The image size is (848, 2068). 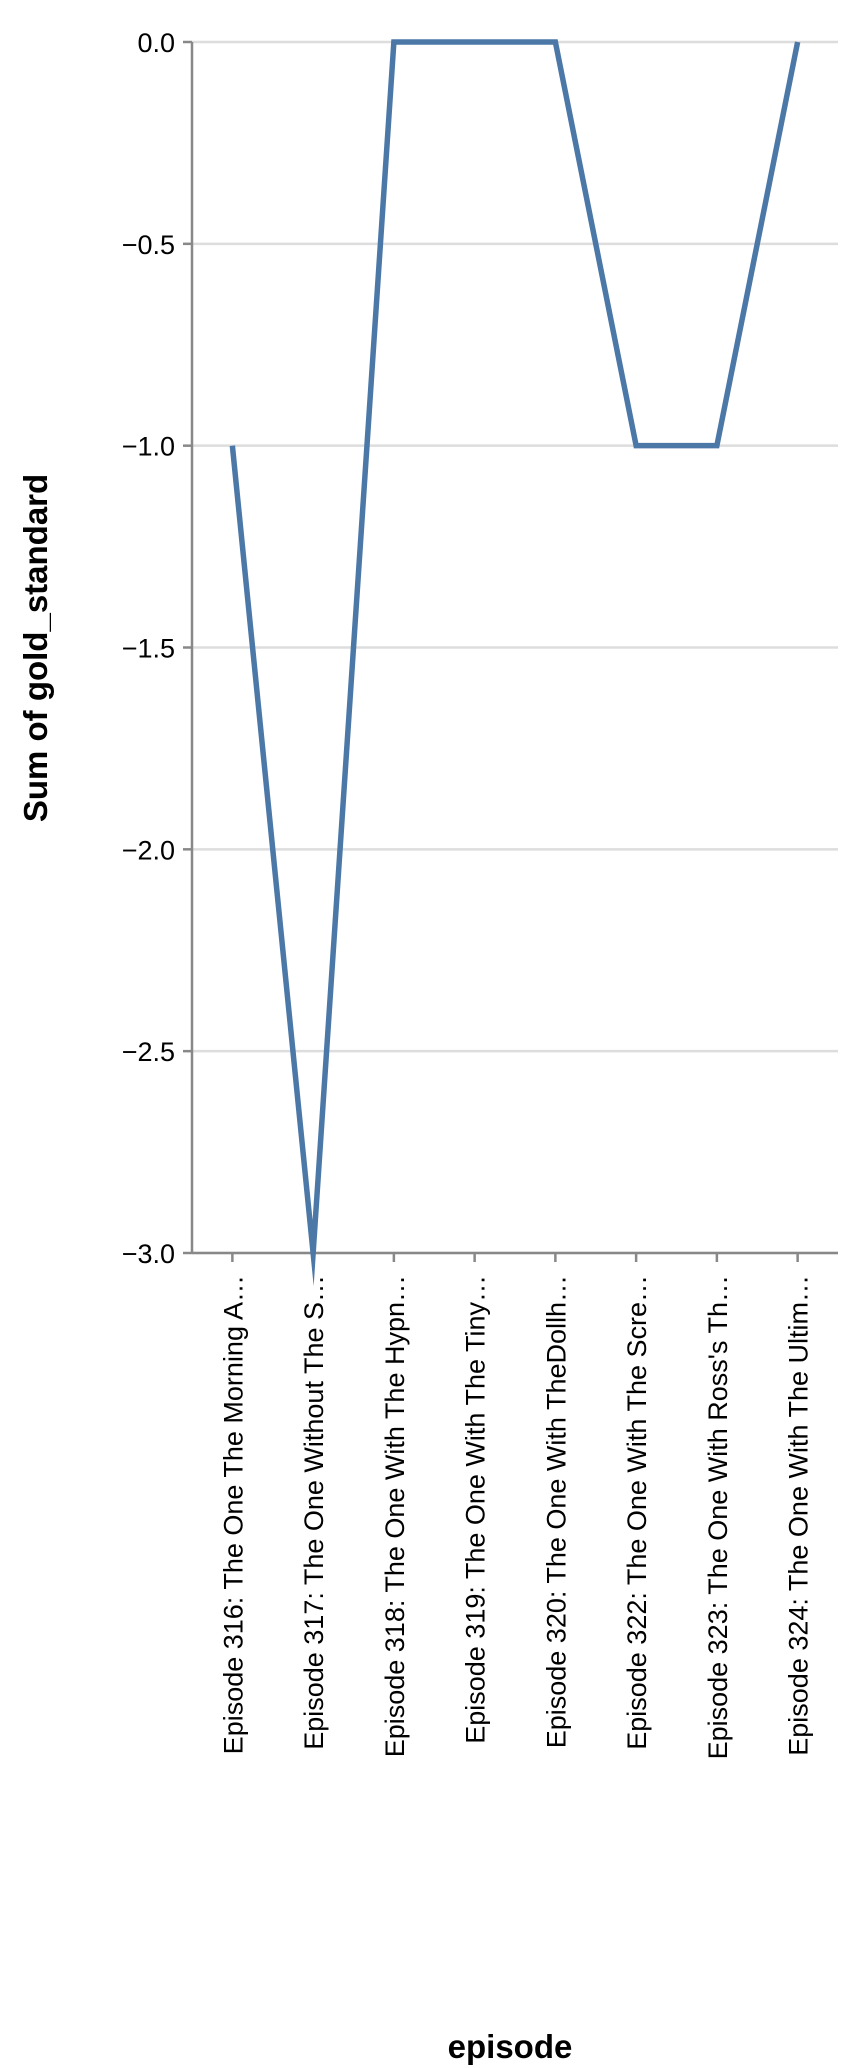 What do you see at coordinates (35, 648) in the screenshot?
I see `y-axis-title: Sum of gold_standard` at bounding box center [35, 648].